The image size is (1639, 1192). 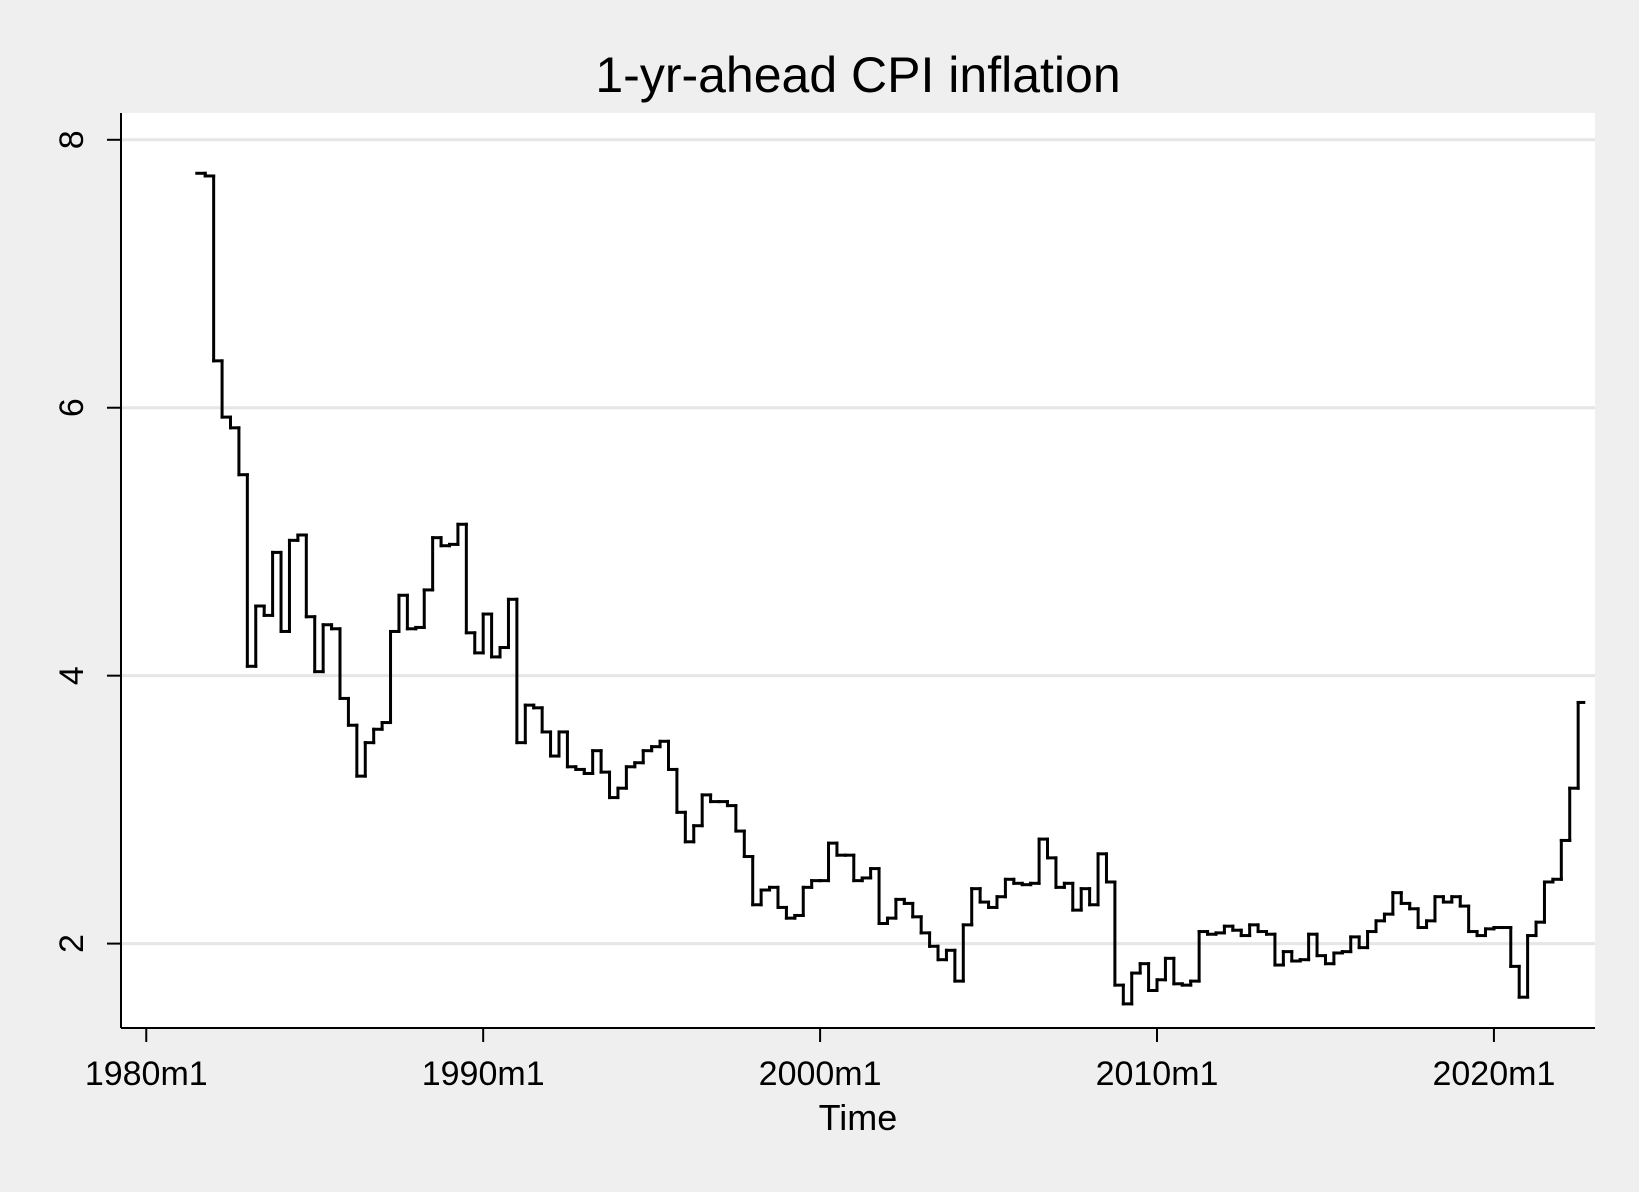 I want to click on x-tick-label: 1990m1, so click(x=483, y=1074).